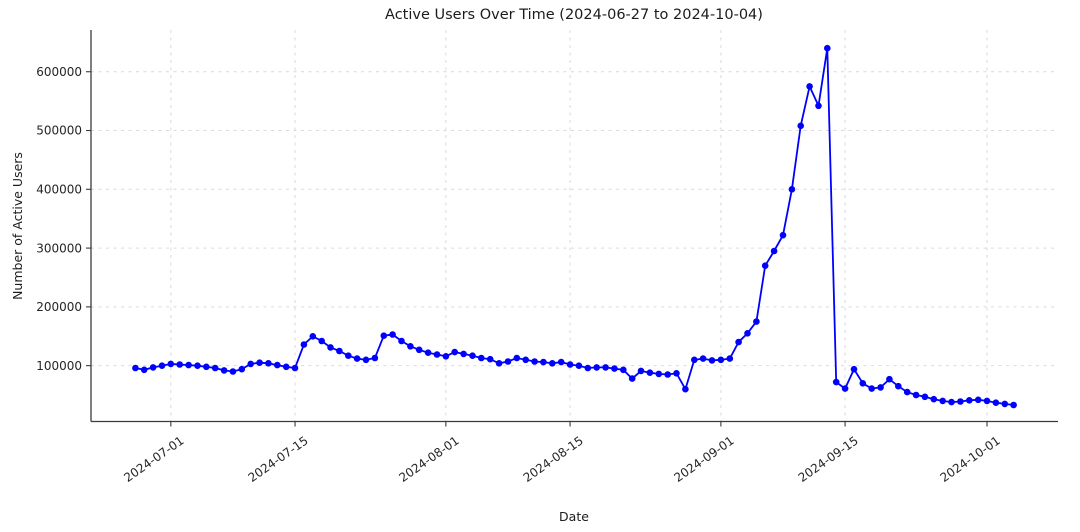  Describe the element at coordinates (59, 72) in the screenshot. I see `svg-text: 600000` at that location.